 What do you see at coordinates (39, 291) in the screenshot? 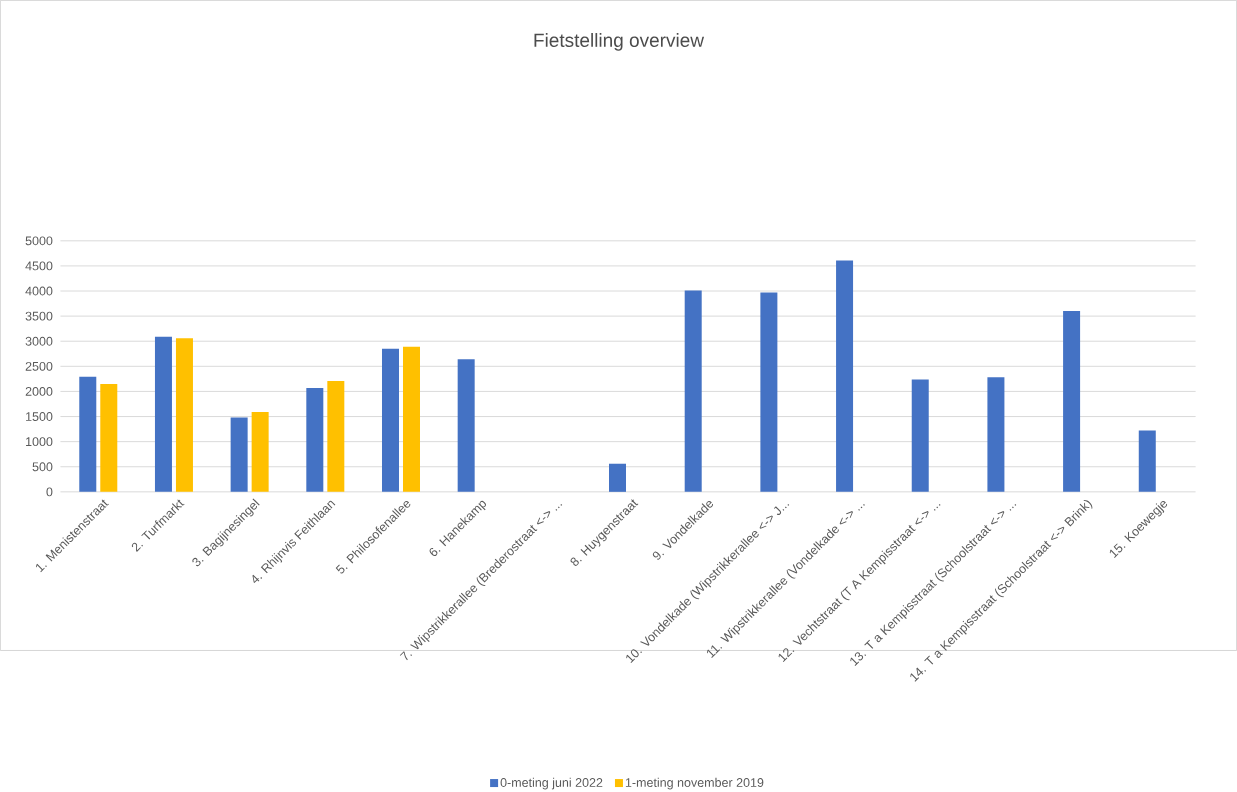
I see `y-tick-label: 4000` at bounding box center [39, 291].